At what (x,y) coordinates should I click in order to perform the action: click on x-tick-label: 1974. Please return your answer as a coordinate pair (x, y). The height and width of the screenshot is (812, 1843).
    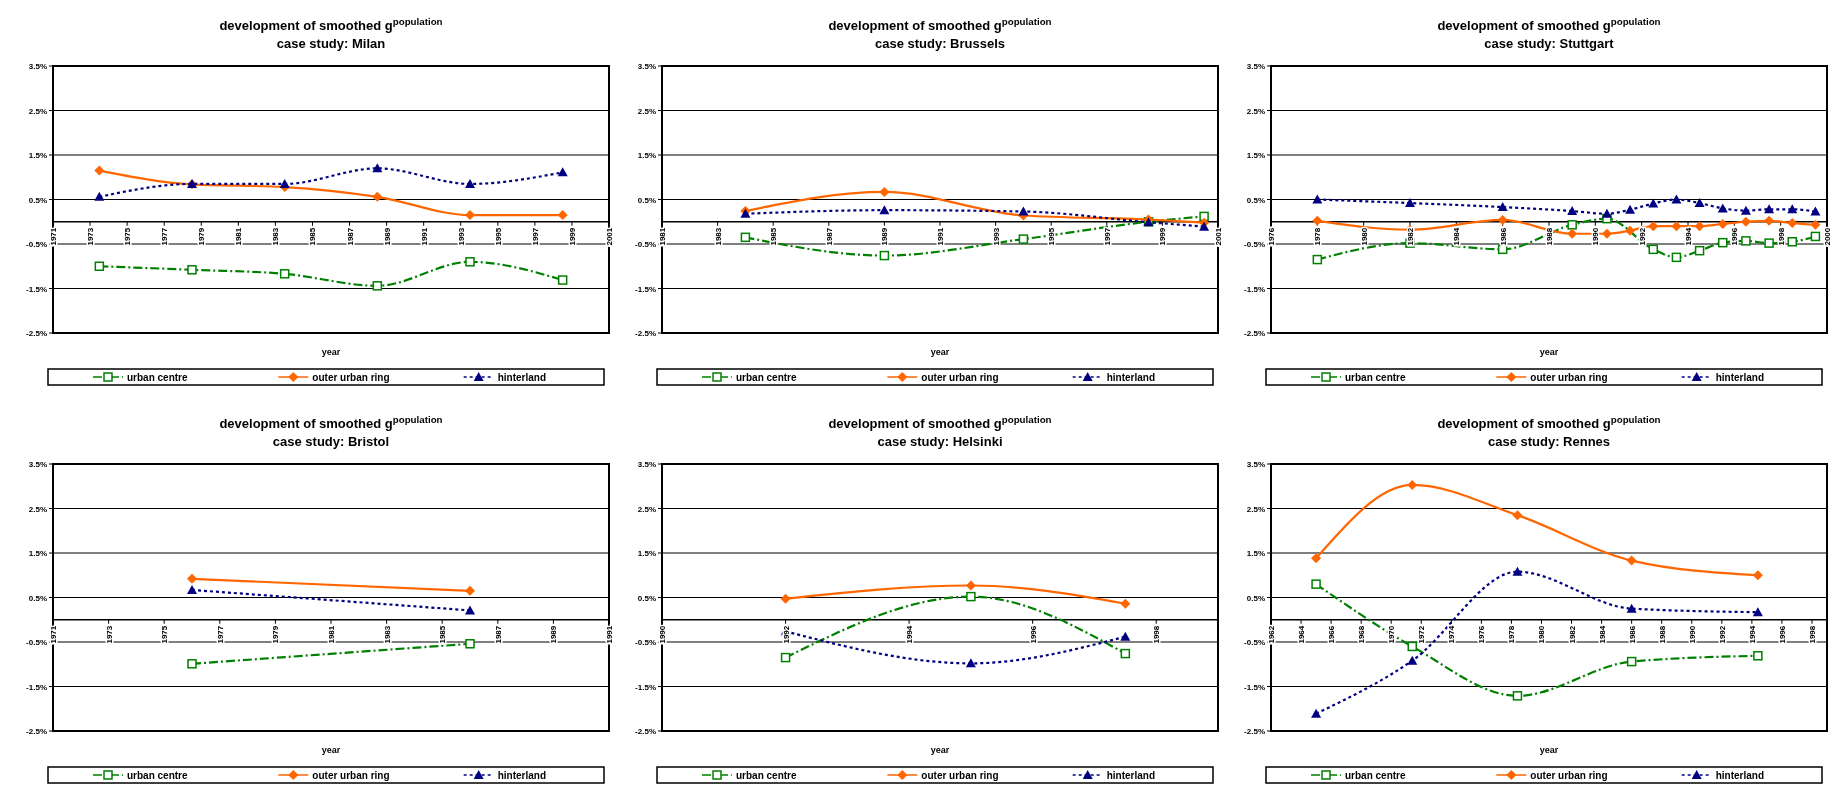
    Looking at the image, I should click on (1452, 634).